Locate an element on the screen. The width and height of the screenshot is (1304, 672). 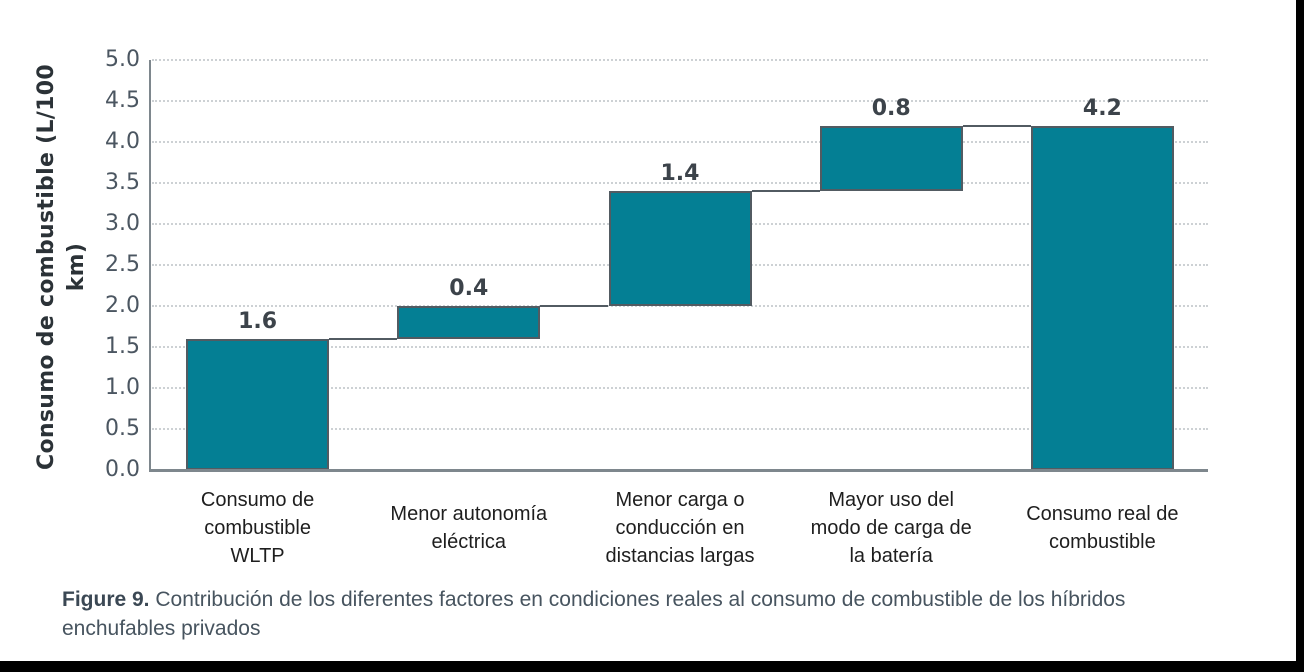
y-tick-label: 0.0 is located at coordinates (122, 469).